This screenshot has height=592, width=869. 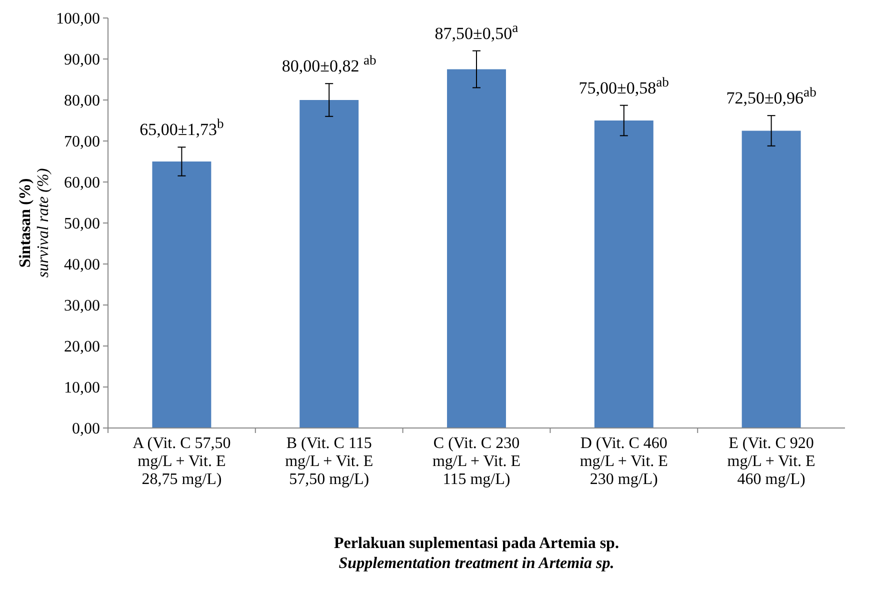 What do you see at coordinates (624, 86) in the screenshot?
I see `data-label: 75,00±0,58$^{ab}$` at bounding box center [624, 86].